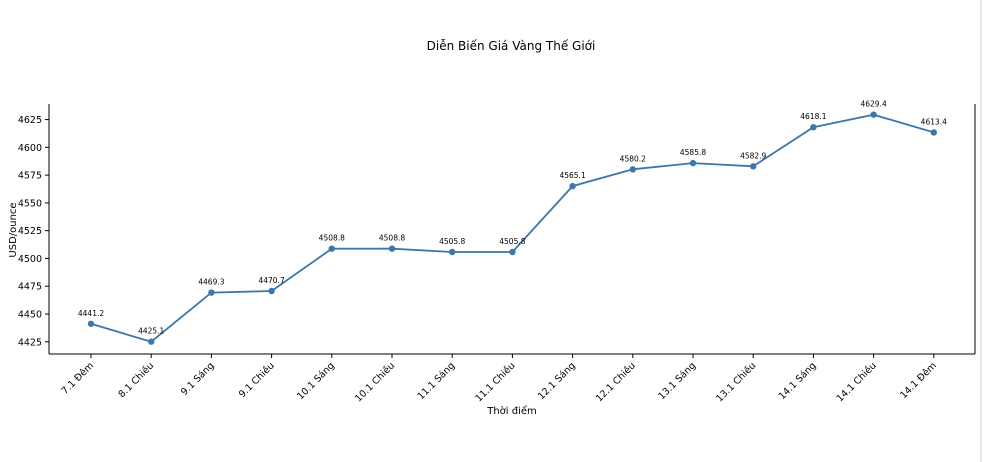 Image resolution: width=984 pixels, height=462 pixels. I want to click on x-tick-label: 10.1 Chiều, so click(375, 382).